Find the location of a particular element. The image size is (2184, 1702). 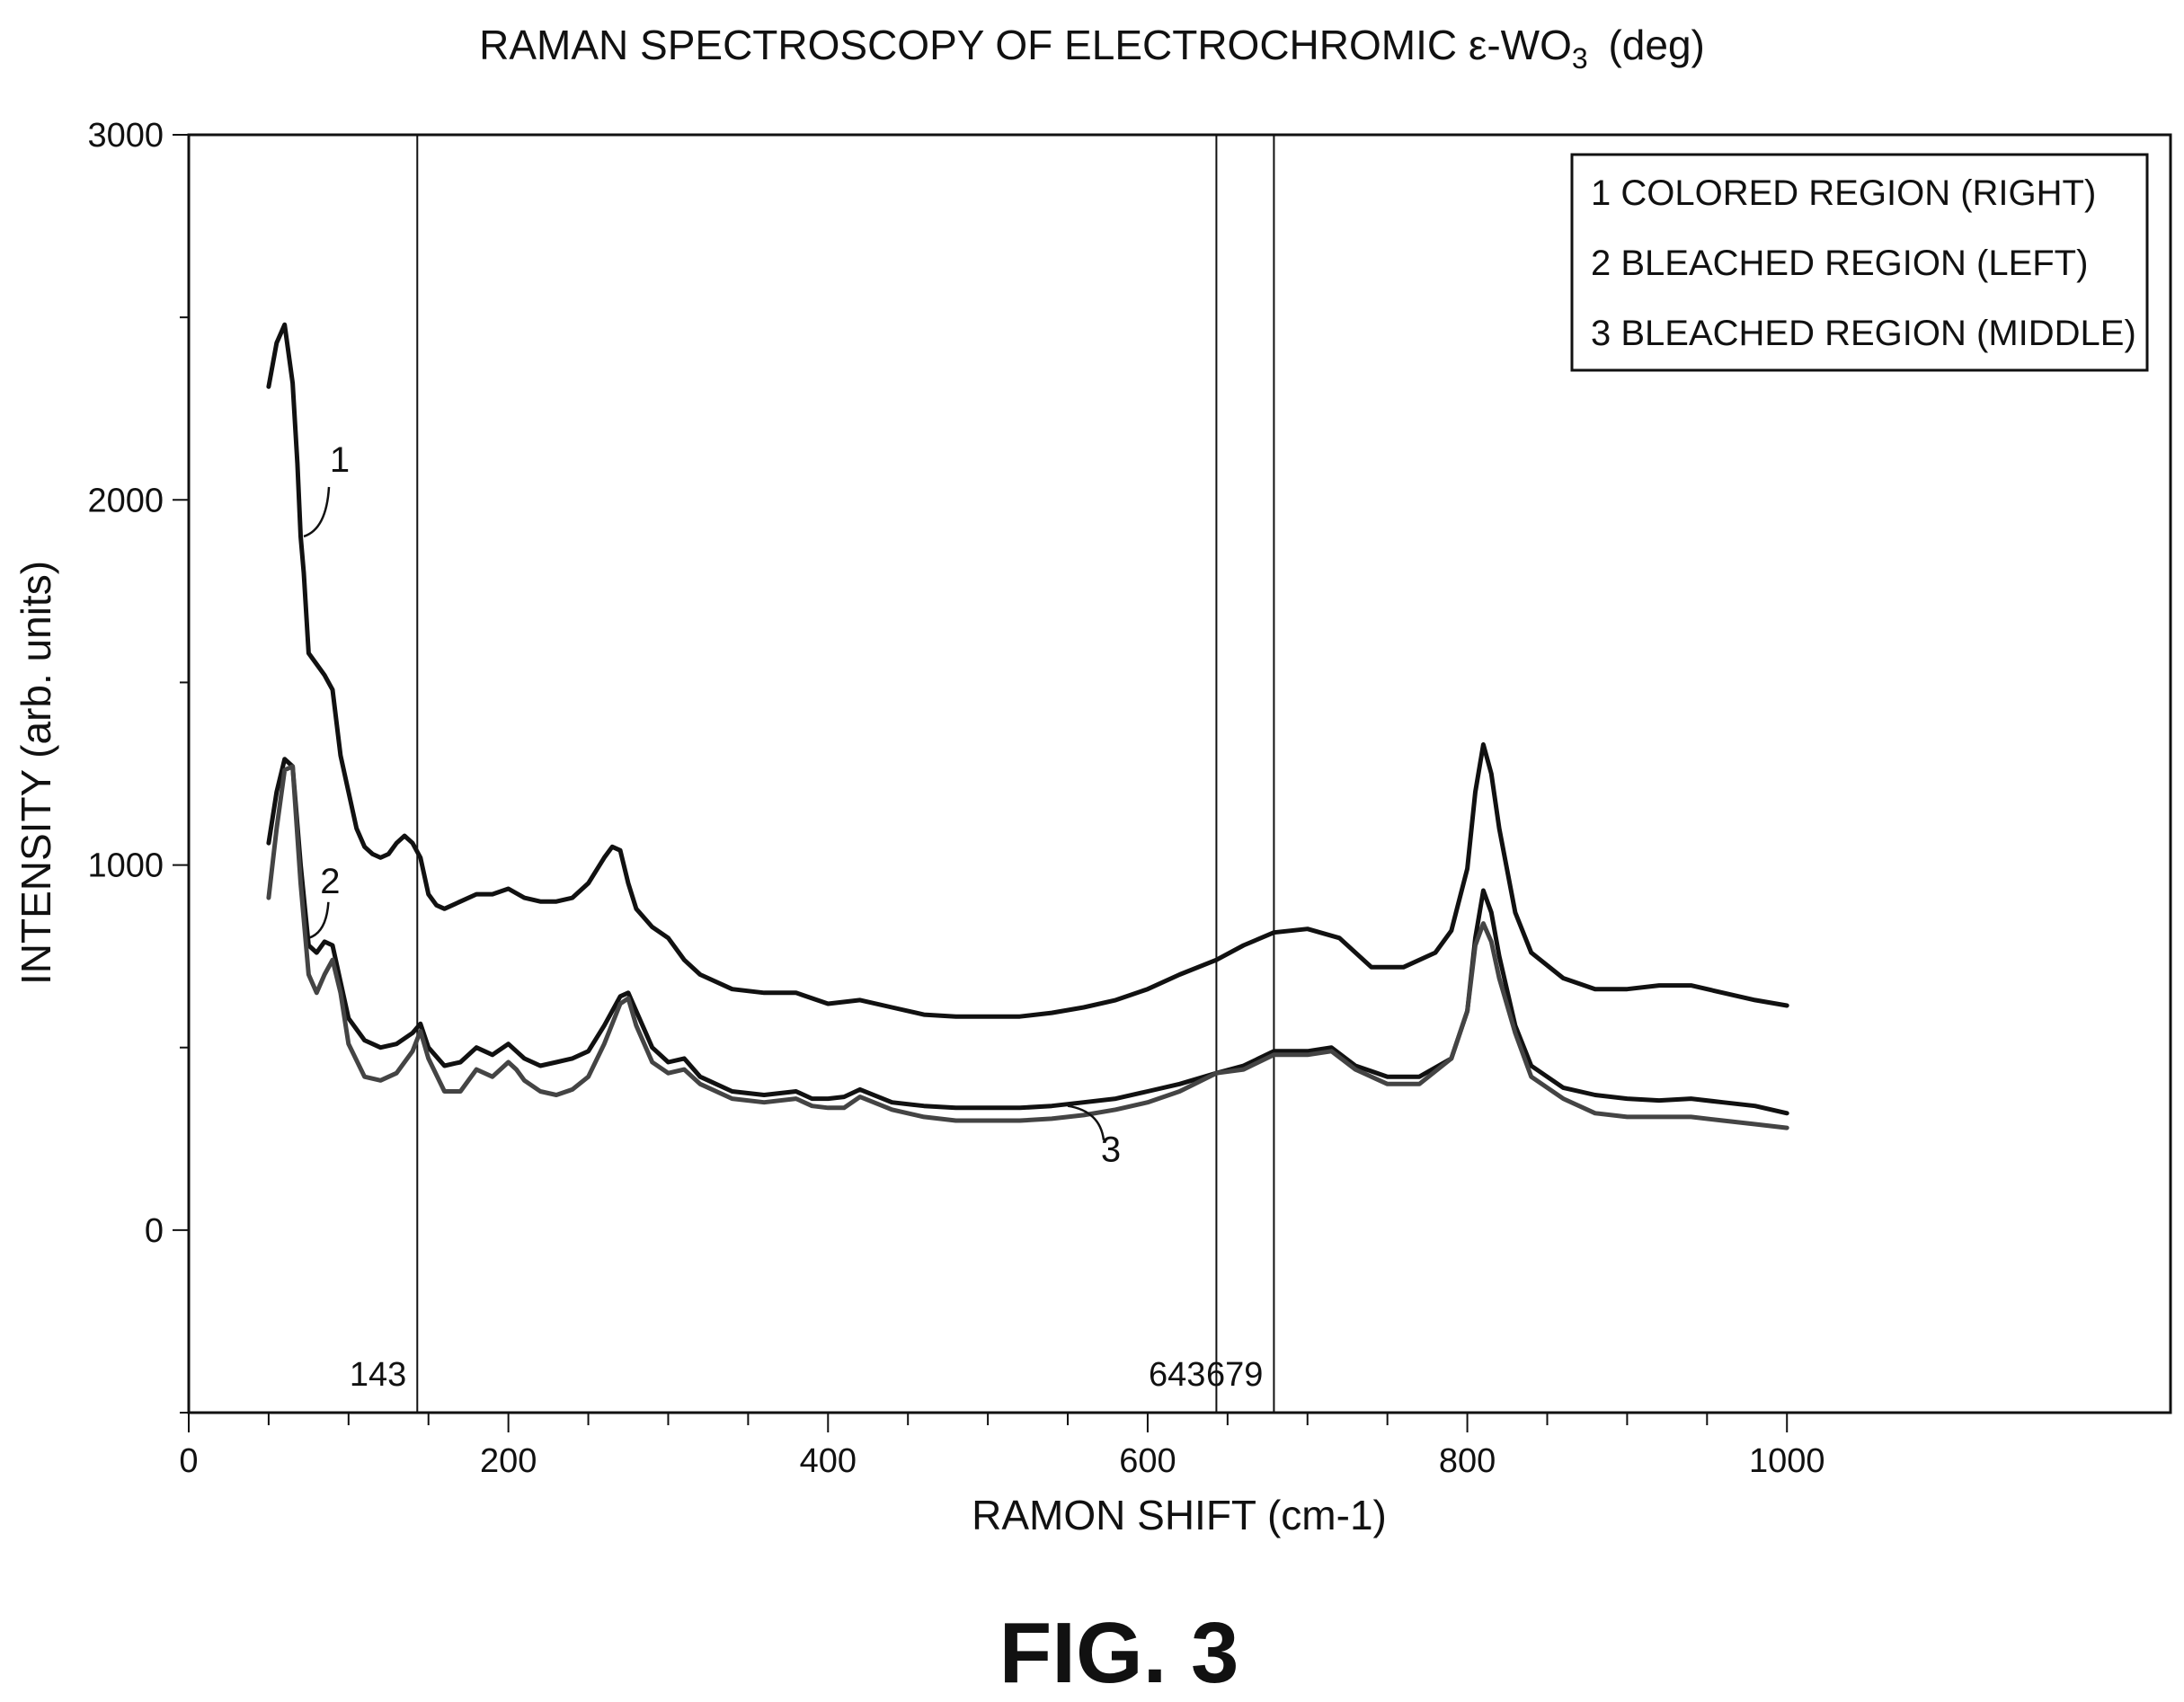

x-tick-label: 200 is located at coordinates (509, 1461).